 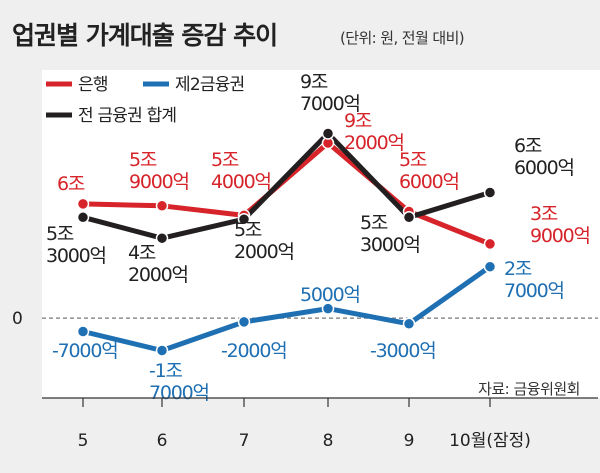 What do you see at coordinates (142, 253) in the screenshot?
I see `data-label: 4조` at bounding box center [142, 253].